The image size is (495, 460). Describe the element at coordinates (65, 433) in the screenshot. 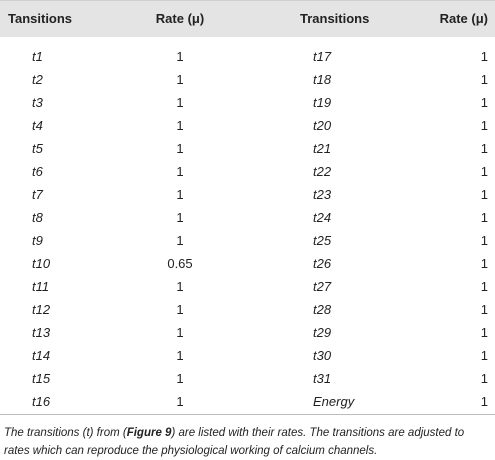

I see `caption-text: The transitions (t) from (` at that location.